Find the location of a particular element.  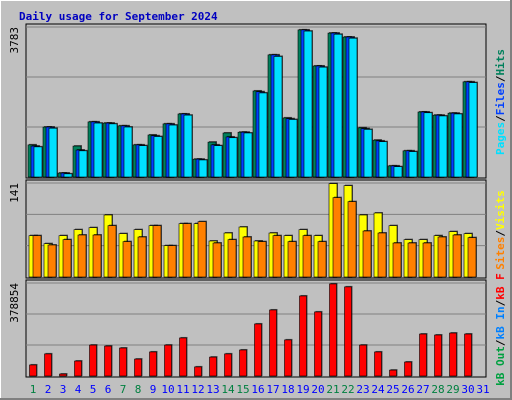

x-tick-label: 18 is located at coordinates (287, 389).